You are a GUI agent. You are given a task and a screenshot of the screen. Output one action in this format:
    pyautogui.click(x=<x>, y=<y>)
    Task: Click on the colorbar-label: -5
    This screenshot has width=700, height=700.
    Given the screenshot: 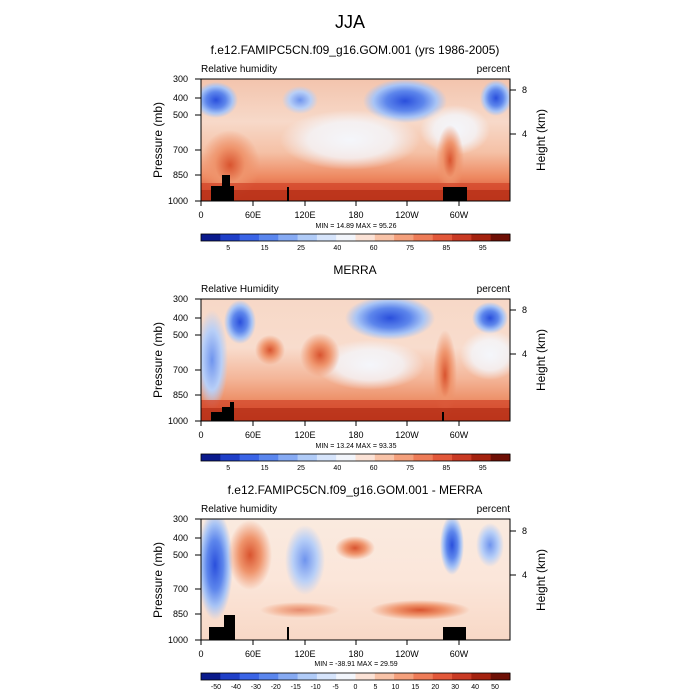 What is the action you would take?
    pyautogui.click(x=335, y=687)
    